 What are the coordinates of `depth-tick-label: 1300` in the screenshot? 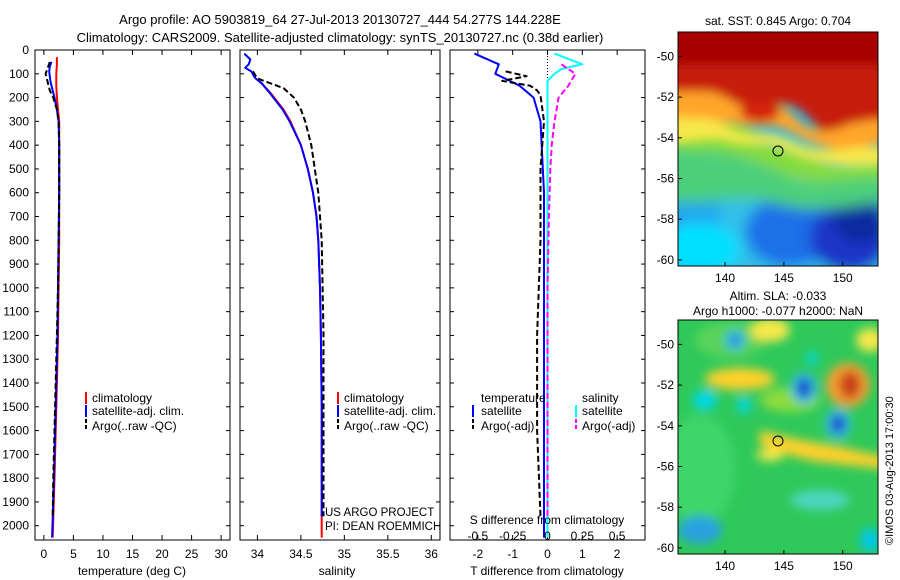 It's located at (15, 359).